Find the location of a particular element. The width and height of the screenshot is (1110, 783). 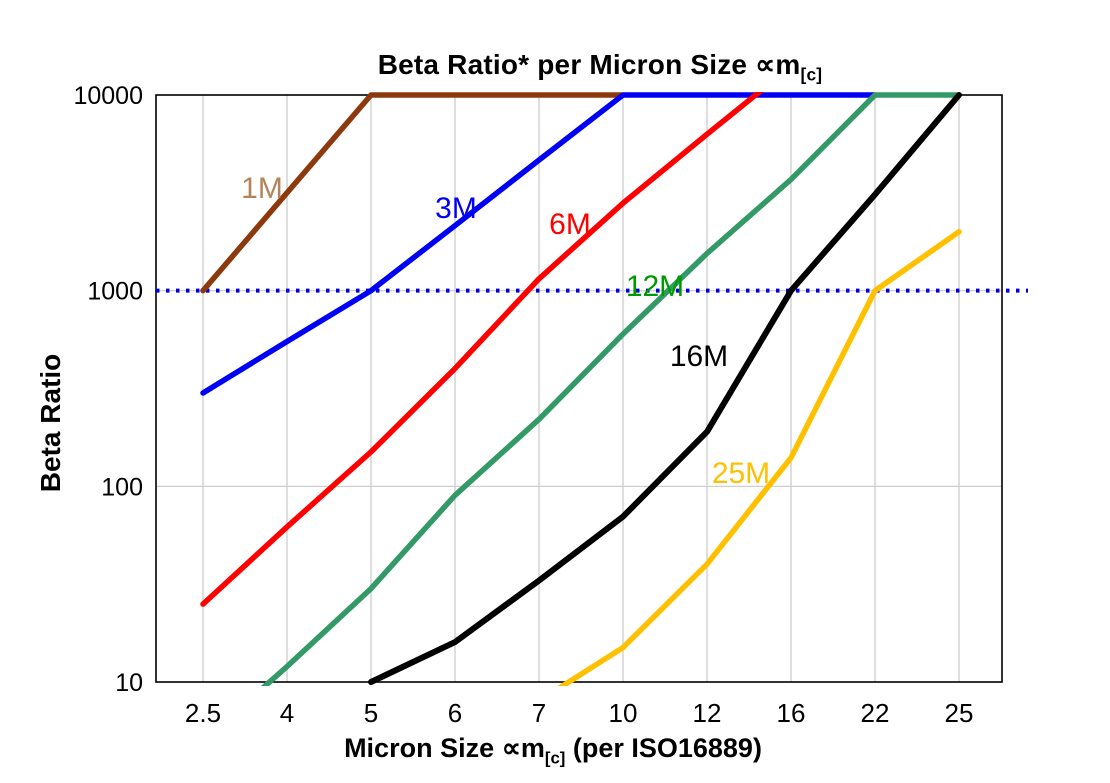

x-axis-title-text: Micron Size ∝m is located at coordinates (444, 748).